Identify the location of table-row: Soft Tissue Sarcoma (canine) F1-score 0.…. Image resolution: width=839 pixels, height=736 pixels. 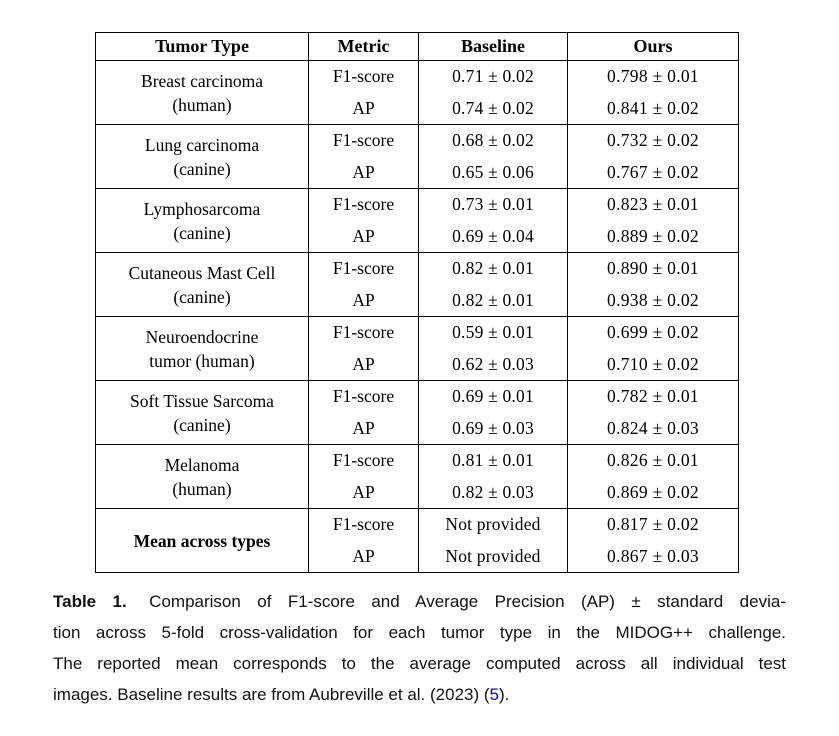
(417, 412).